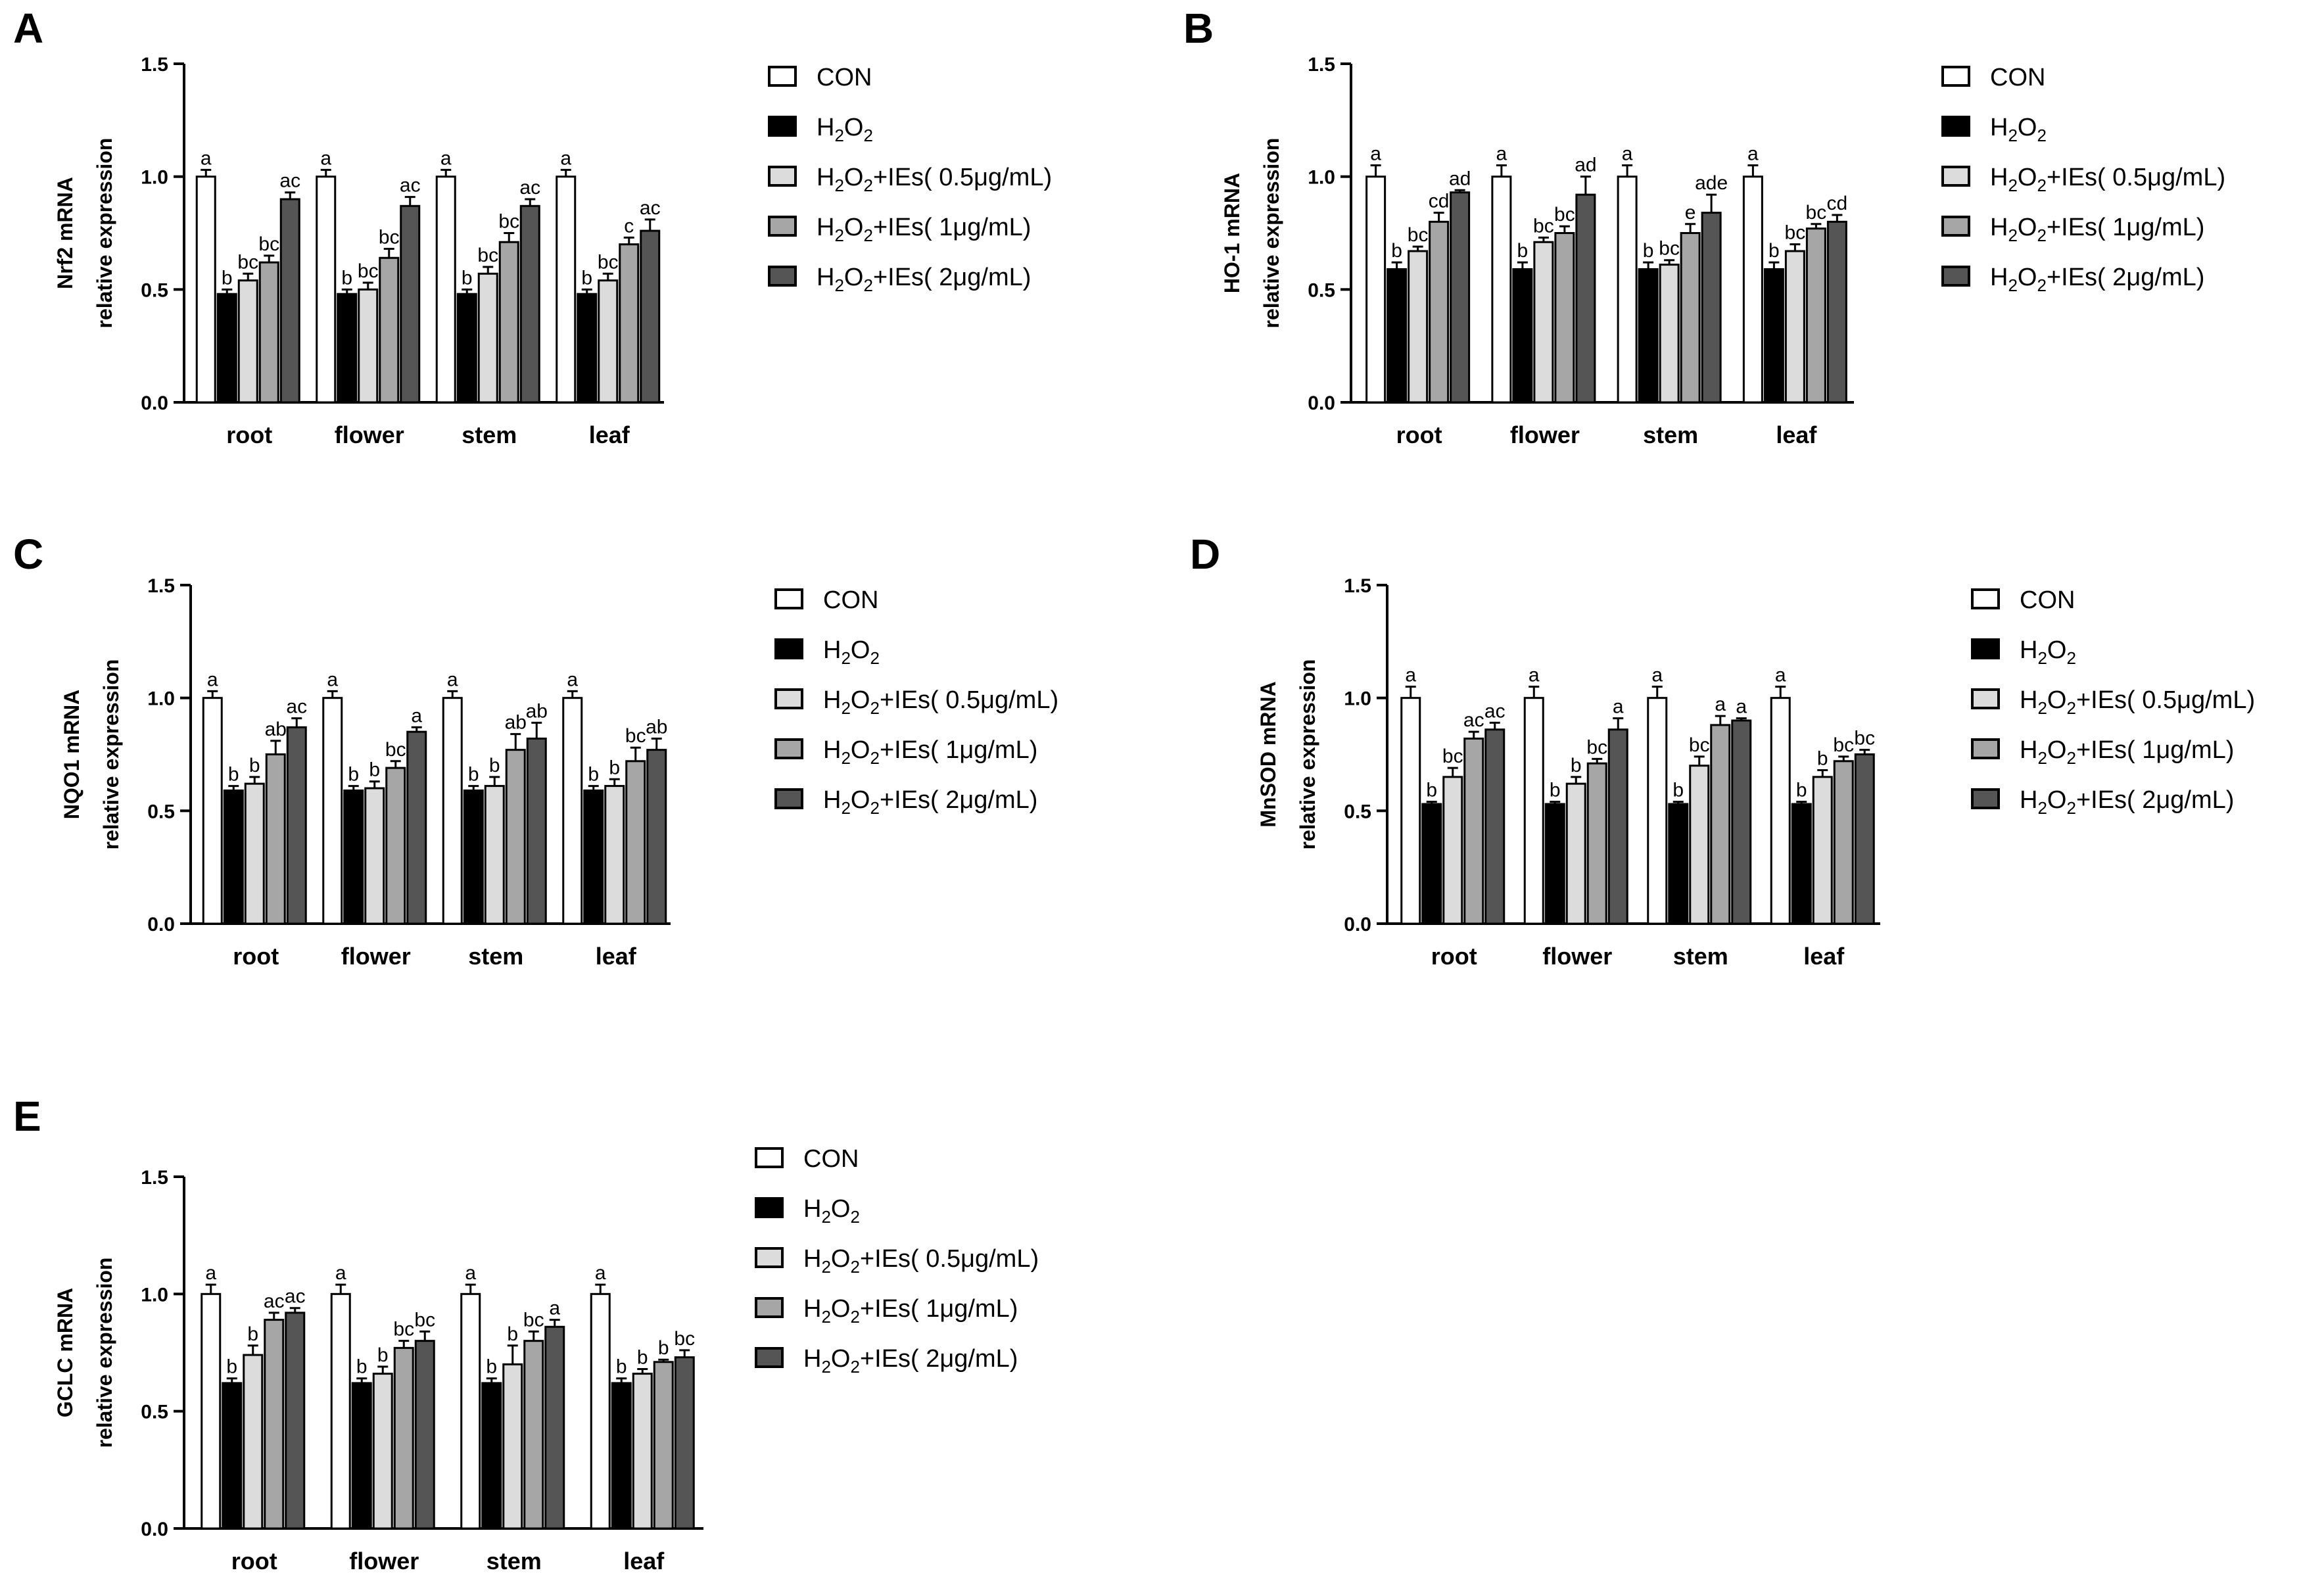 The width and height of the screenshot is (2324, 1585). What do you see at coordinates (1271, 233) in the screenshot?
I see `y-axis-label-secondary: relative expression` at bounding box center [1271, 233].